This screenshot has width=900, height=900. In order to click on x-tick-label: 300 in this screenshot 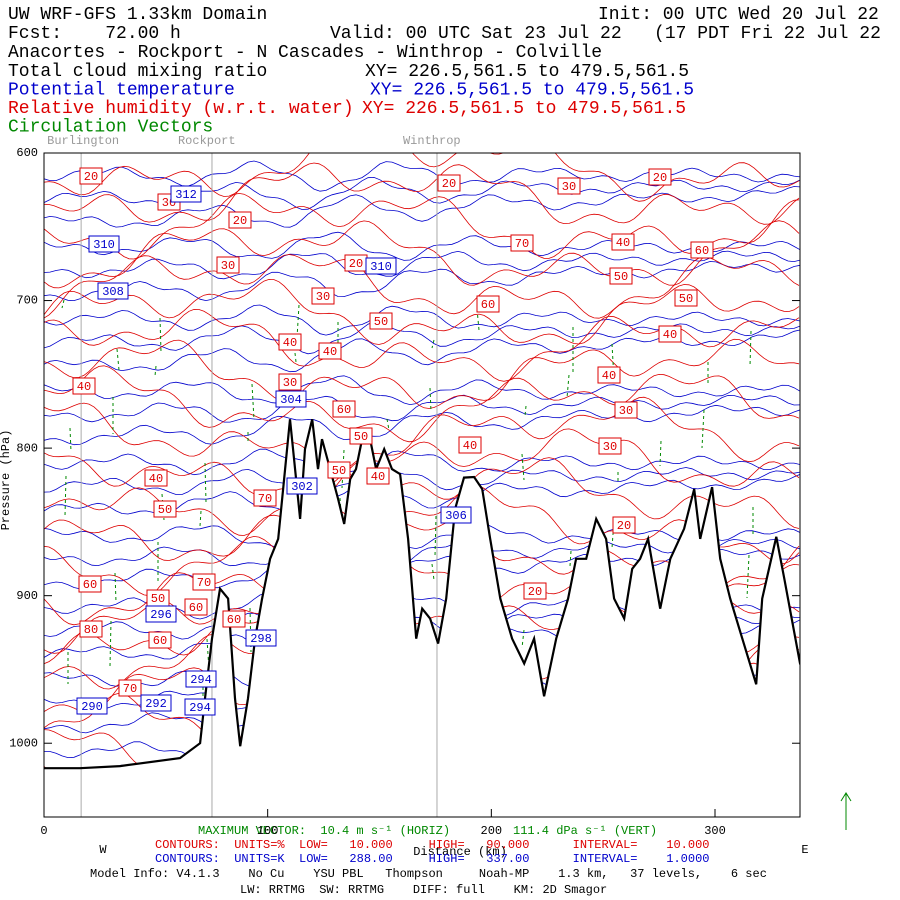, I will do `click(715, 831)`.